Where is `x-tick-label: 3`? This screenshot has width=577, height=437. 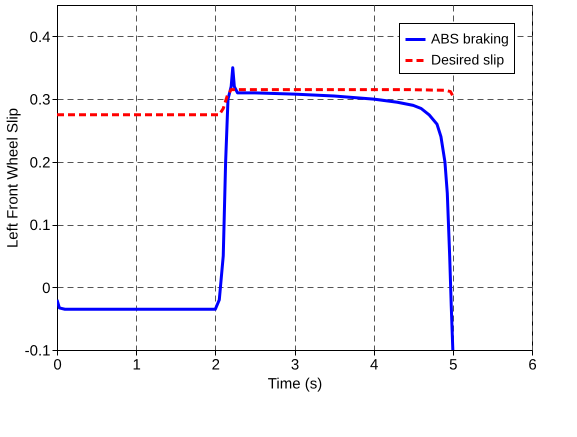 x-tick-label: 3 is located at coordinates (295, 365).